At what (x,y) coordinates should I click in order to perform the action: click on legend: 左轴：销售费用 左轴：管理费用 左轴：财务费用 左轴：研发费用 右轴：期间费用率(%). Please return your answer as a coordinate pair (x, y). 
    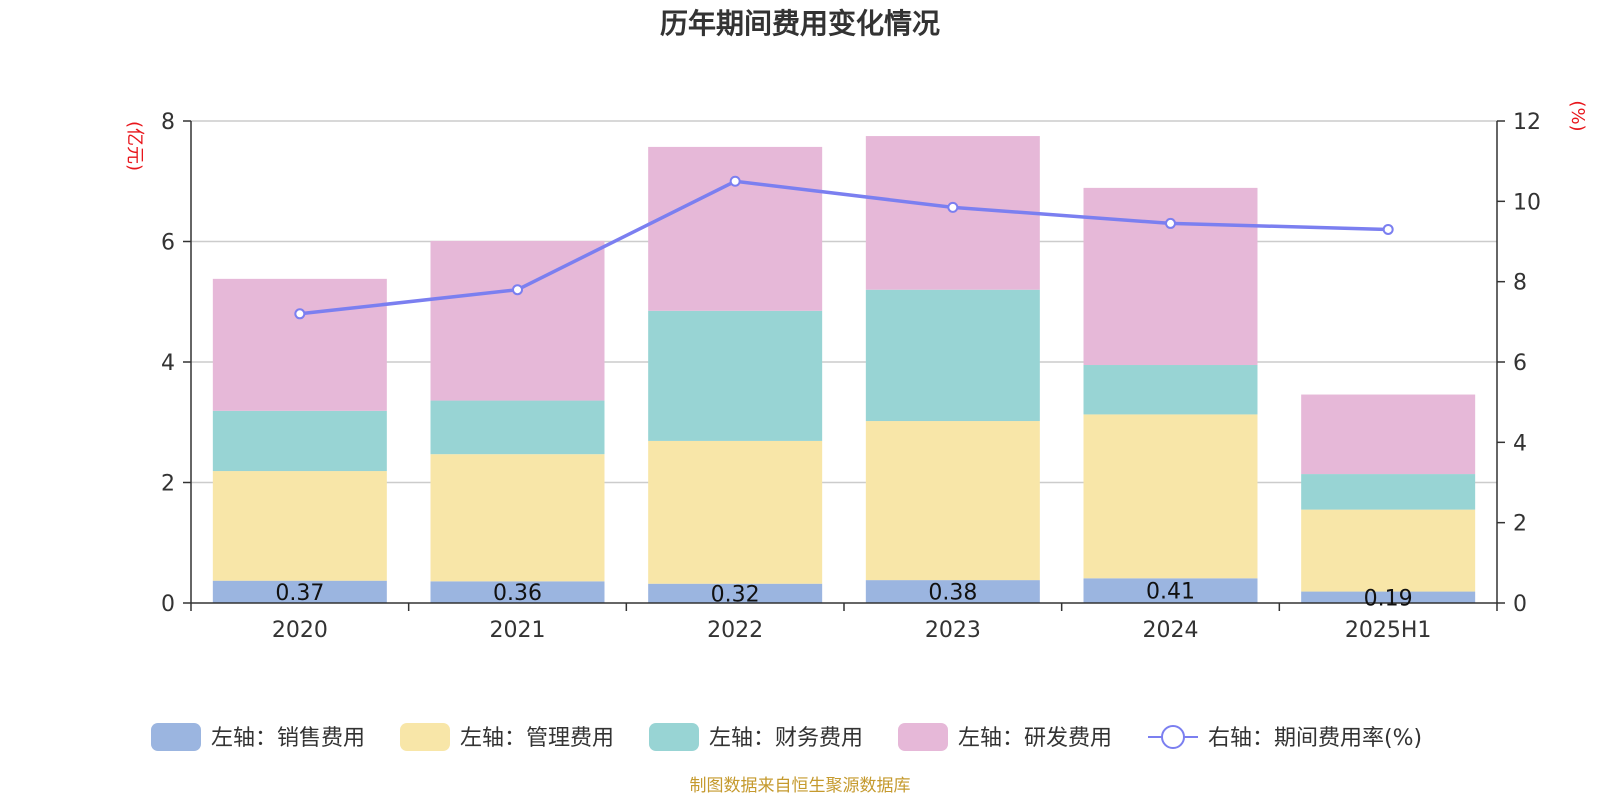
    Looking at the image, I should click on (786, 737).